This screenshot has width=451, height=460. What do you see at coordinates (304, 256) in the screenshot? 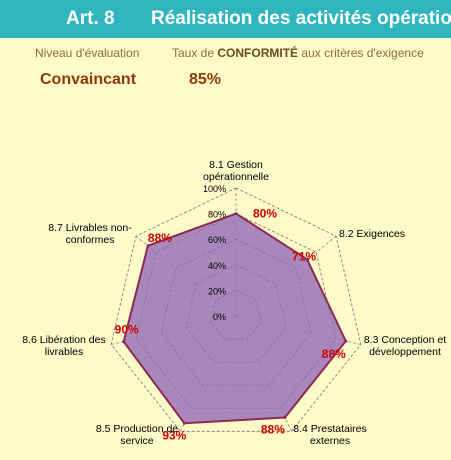
I see `value-label: 71%` at bounding box center [304, 256].